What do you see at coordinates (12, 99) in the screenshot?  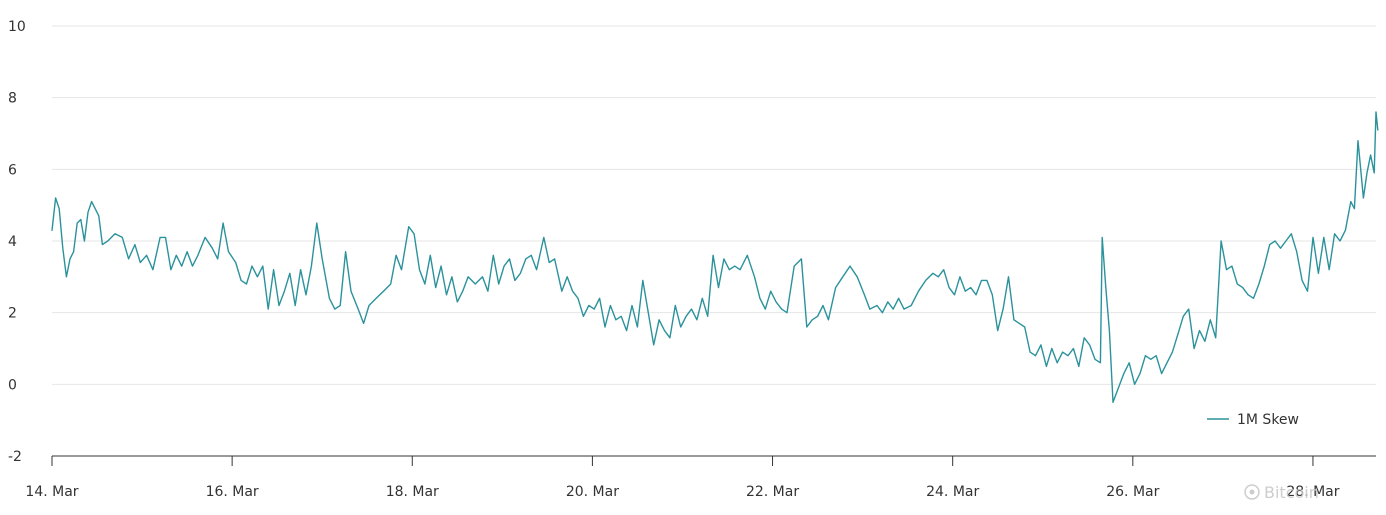 I see `y-tick-label: 8` at bounding box center [12, 99].